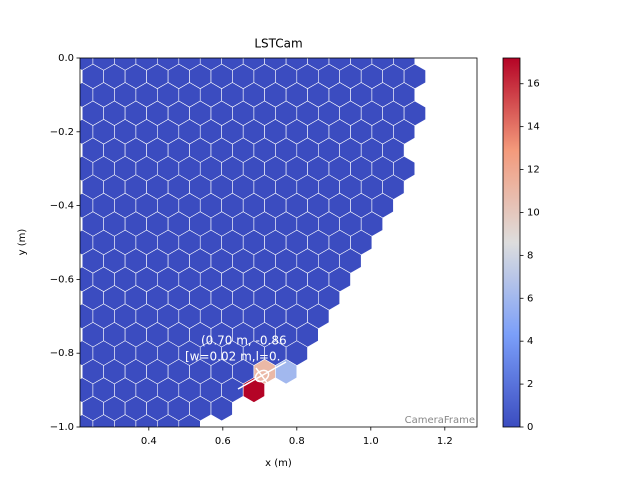 This screenshot has height=480, width=640. I want to click on x-axis-label: x (m), so click(278, 463).